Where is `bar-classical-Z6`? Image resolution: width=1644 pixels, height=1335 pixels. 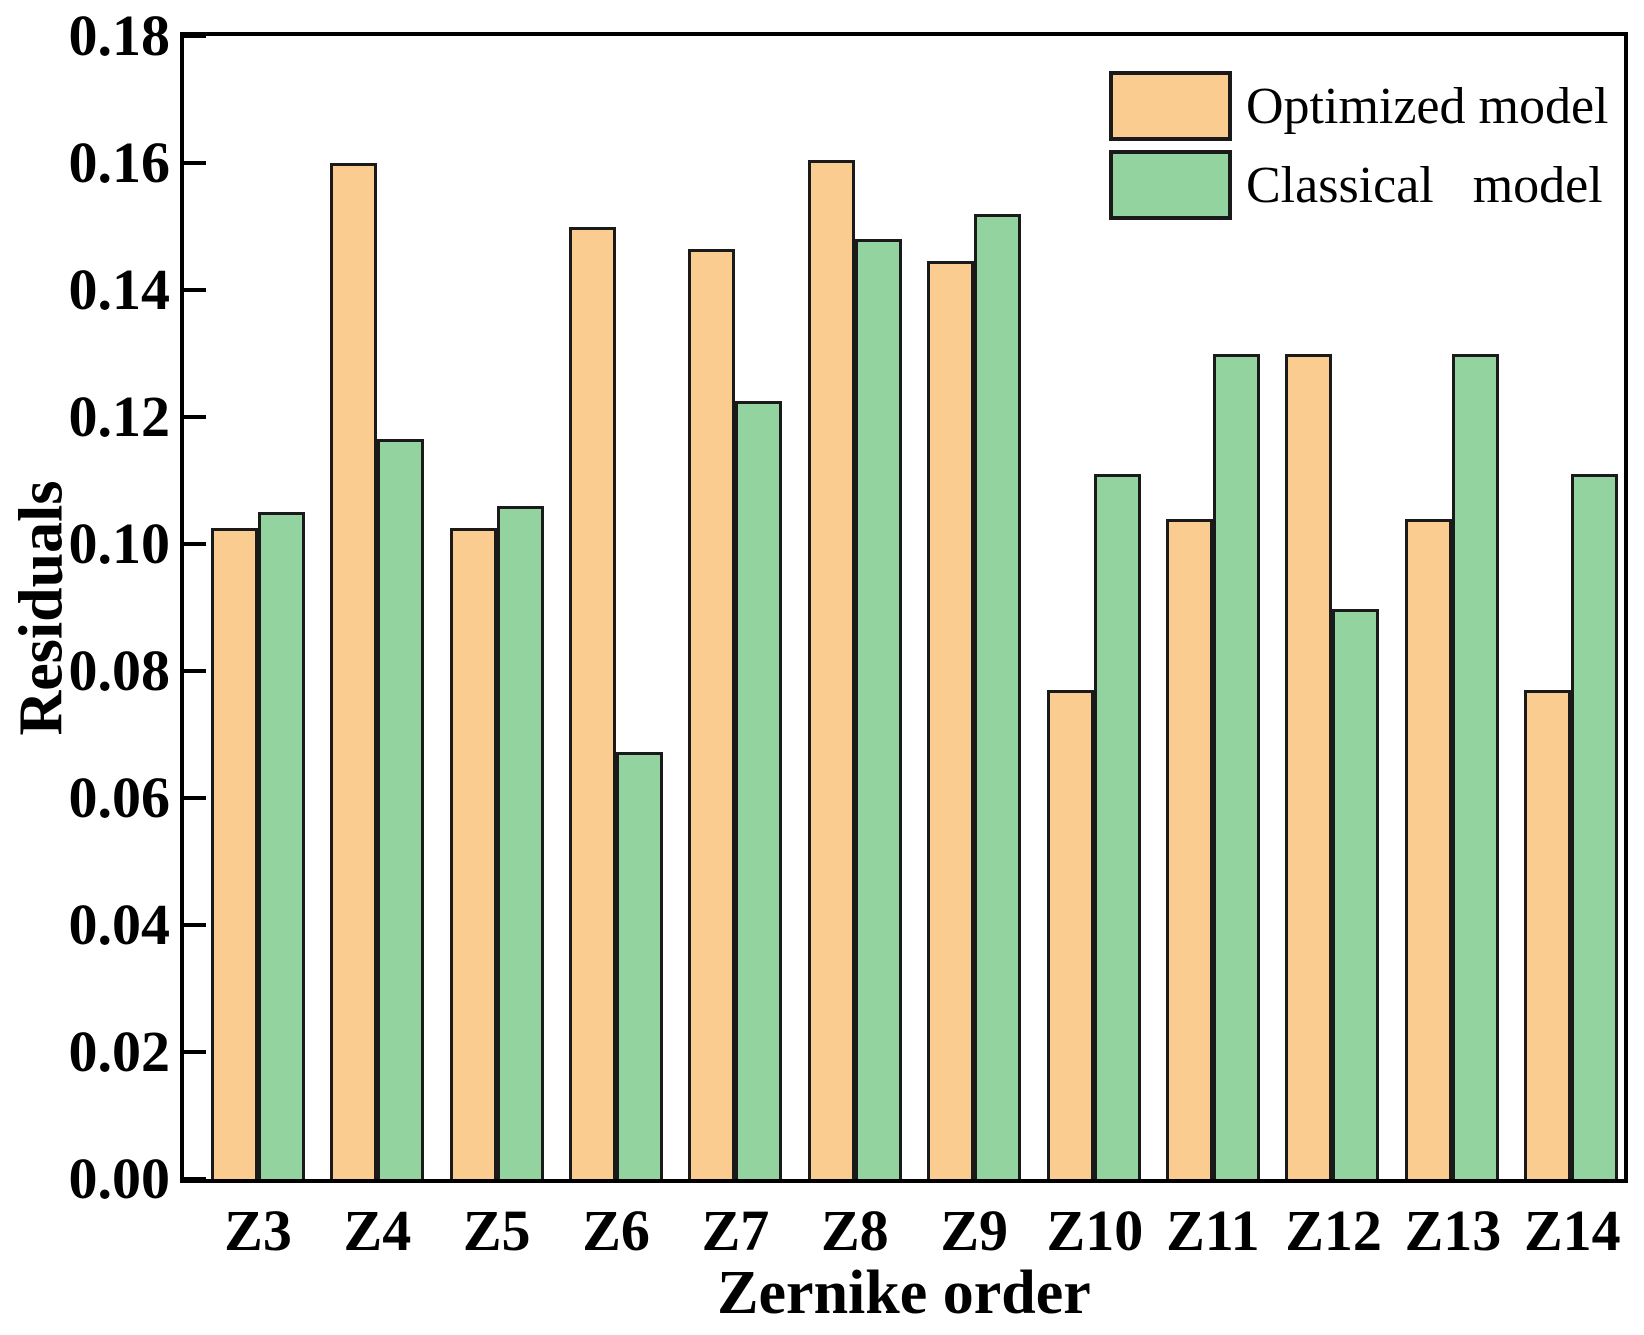
bar-classical-Z6 is located at coordinates (640, 965).